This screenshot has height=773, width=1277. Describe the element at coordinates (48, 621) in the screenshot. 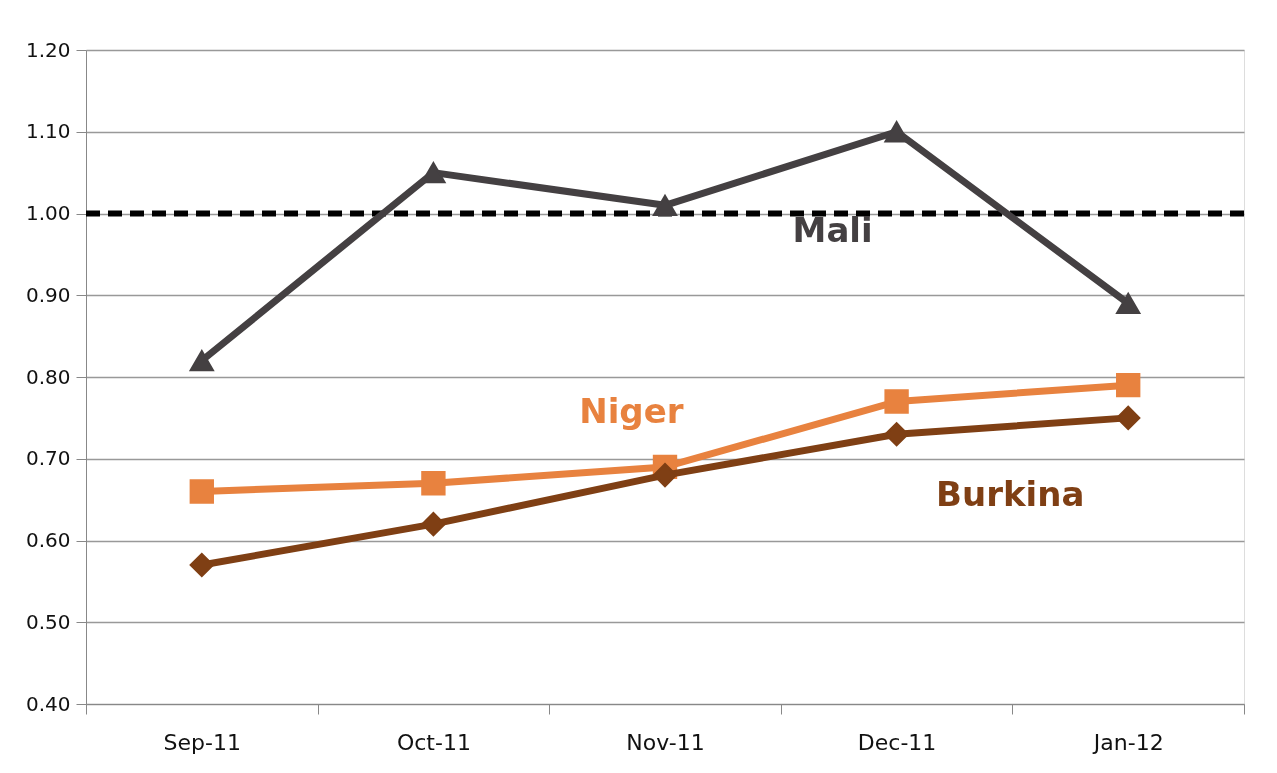

I see `y-tick-label: 0.50` at that location.